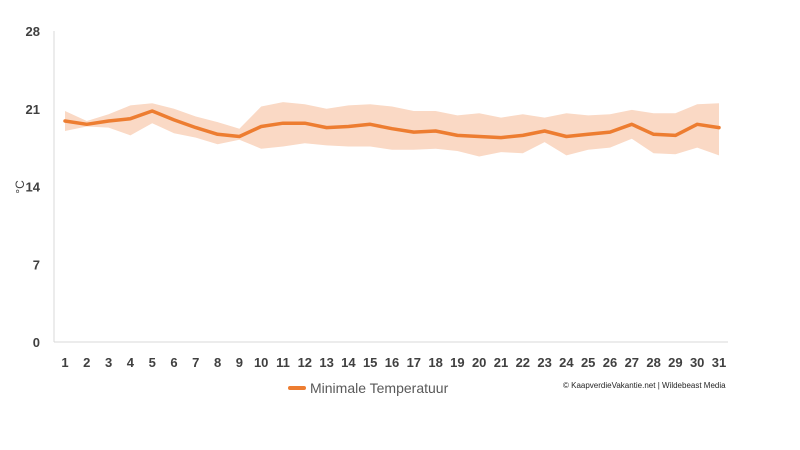 This screenshot has height=450, width=800. I want to click on x-tick-label: 18, so click(435, 362).